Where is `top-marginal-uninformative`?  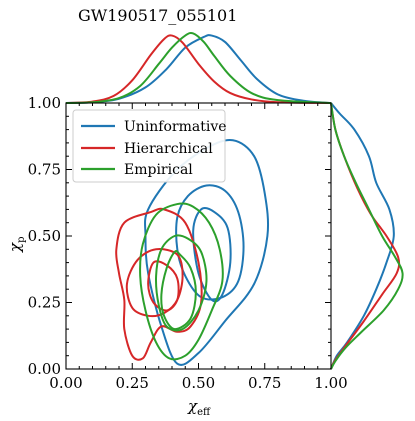 top-marginal-uninformative is located at coordinates (198, 69).